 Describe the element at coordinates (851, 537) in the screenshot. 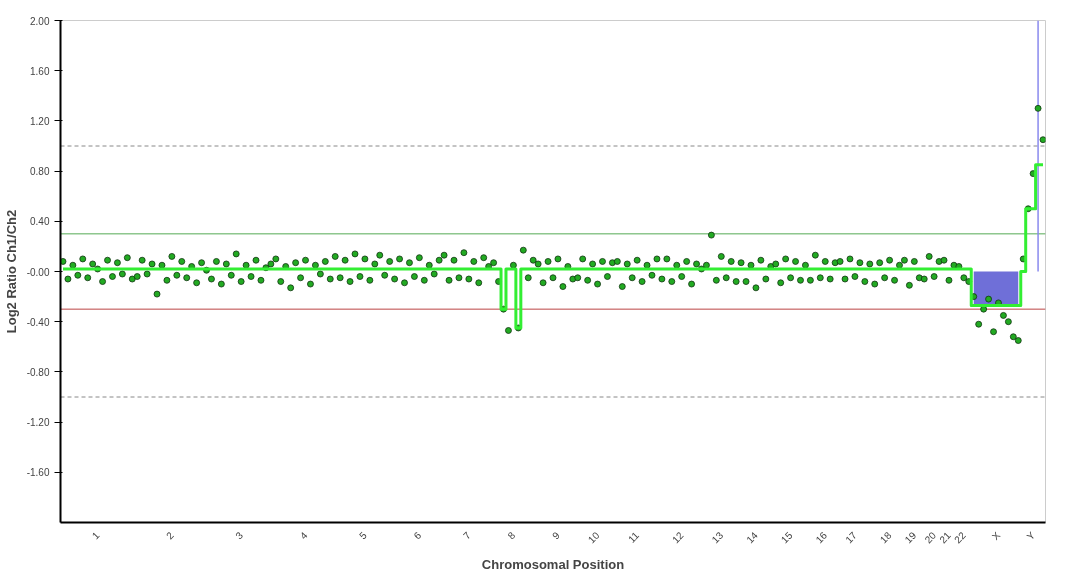

I see `x-tick-label: 17` at that location.